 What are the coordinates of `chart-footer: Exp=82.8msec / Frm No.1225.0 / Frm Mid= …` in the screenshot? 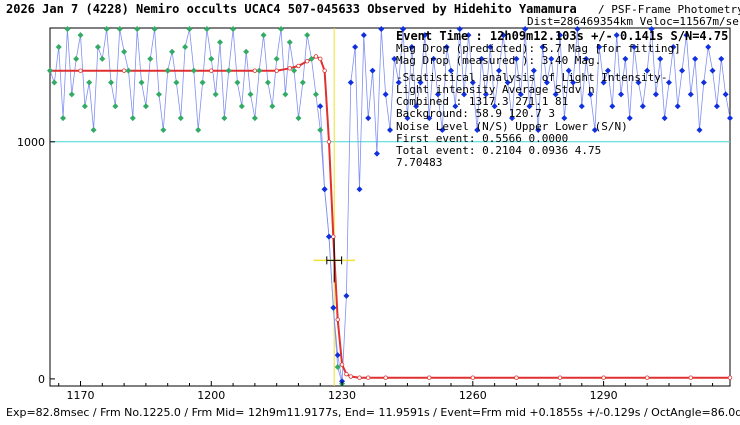 It's located at (373, 412).